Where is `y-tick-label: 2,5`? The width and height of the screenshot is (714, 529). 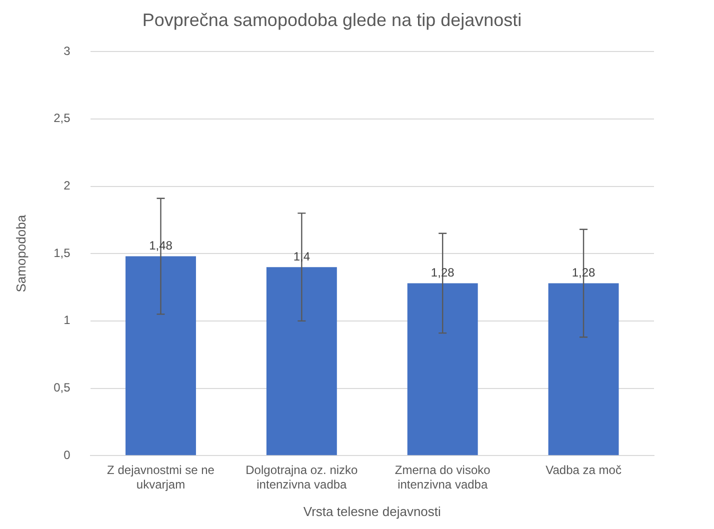 y-tick-label: 2,5 is located at coordinates (62, 118).